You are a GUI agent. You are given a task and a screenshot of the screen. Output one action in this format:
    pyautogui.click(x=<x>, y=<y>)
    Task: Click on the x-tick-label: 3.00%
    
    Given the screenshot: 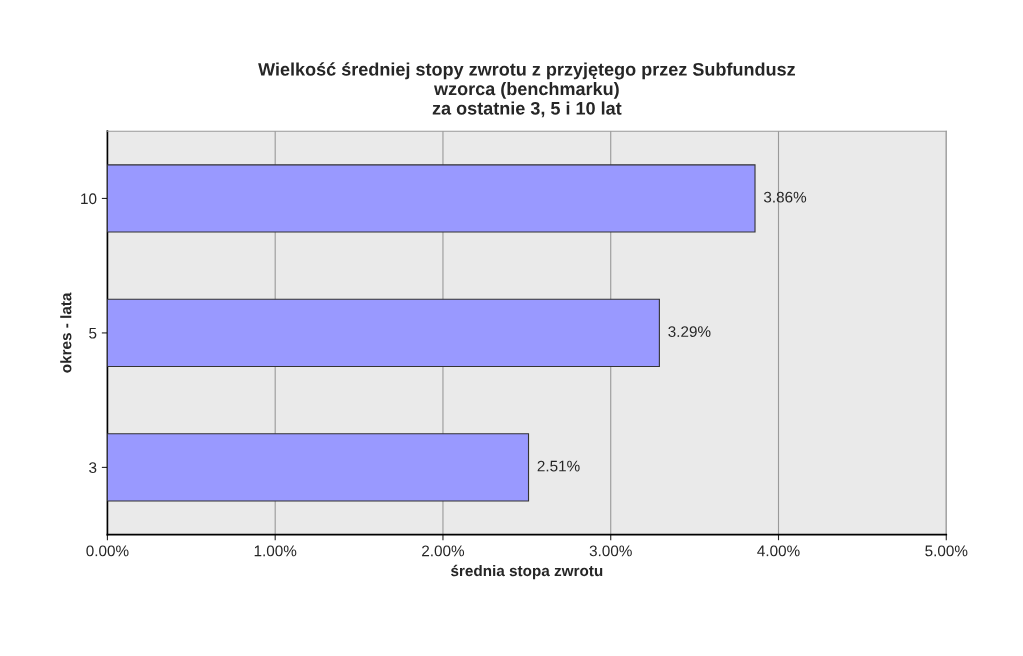 What is the action you would take?
    pyautogui.click(x=610, y=551)
    